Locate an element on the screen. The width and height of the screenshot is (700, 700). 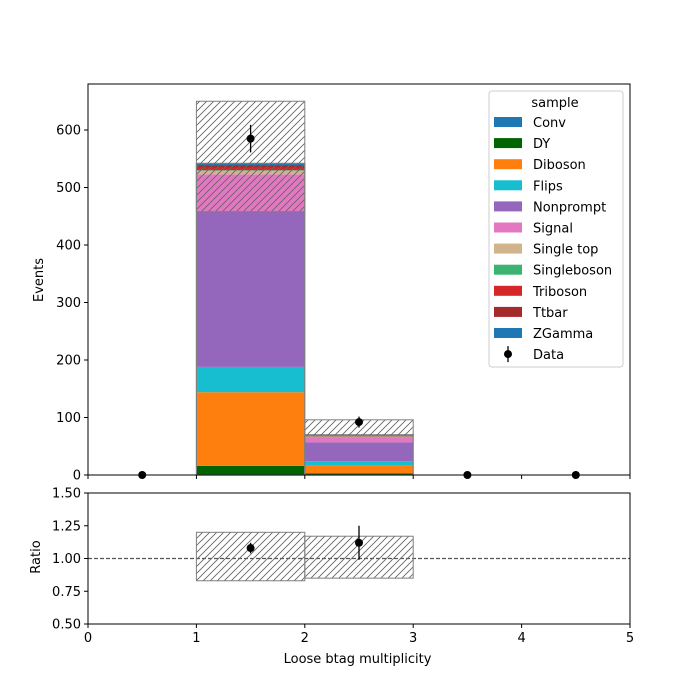
ratio-uncertainty-band is located at coordinates (250, 556).